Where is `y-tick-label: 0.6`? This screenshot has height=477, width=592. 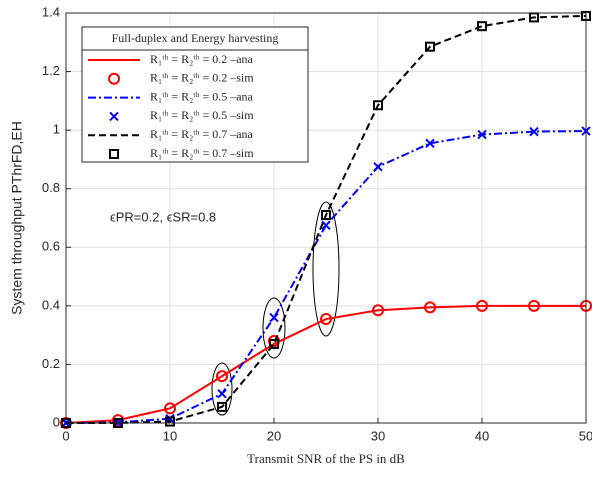 y-tick-label: 0.6 is located at coordinates (51, 246).